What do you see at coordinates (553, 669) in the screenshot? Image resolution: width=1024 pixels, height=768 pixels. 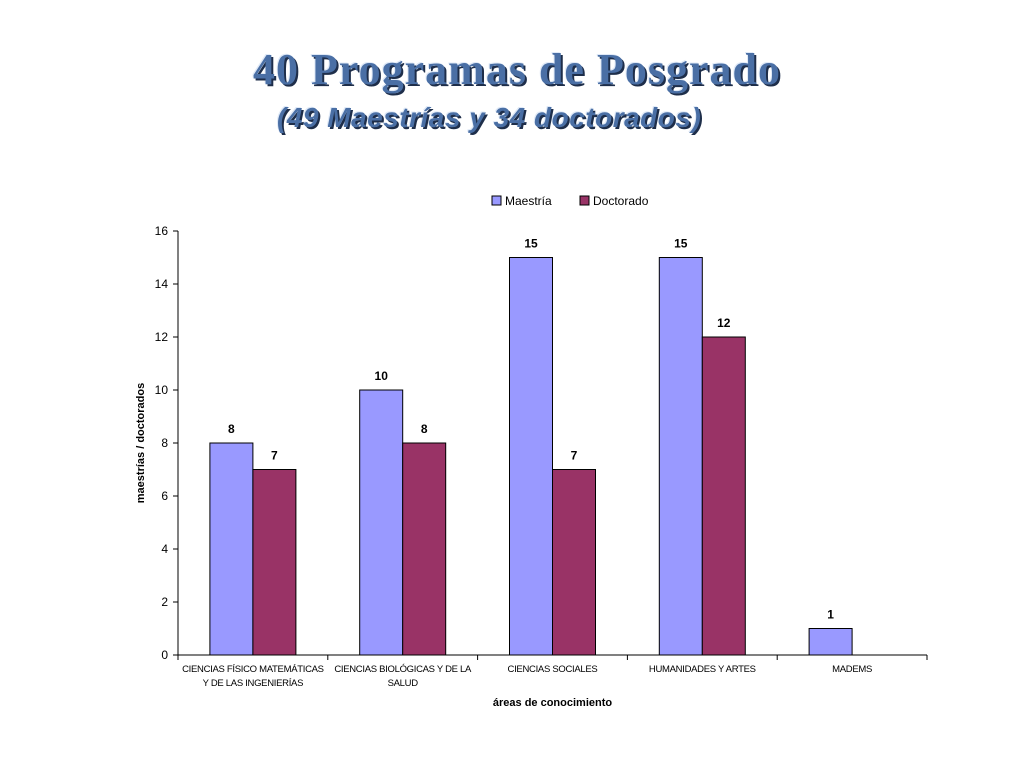 I see `x-tick-label: CIENCIAS SOCIALES` at bounding box center [553, 669].